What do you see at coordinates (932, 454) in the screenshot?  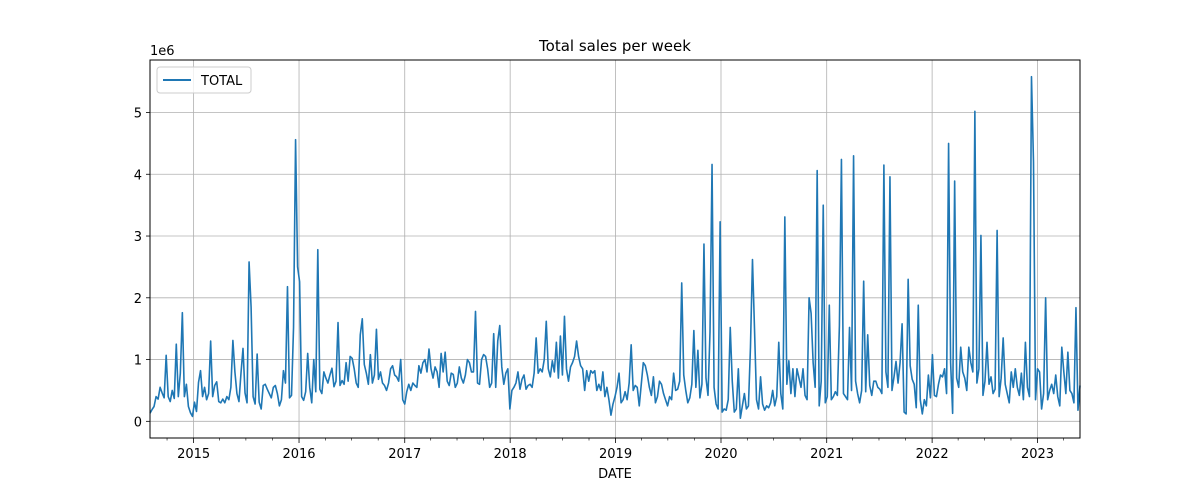 I see `x-tick-label: 2022` at bounding box center [932, 454].